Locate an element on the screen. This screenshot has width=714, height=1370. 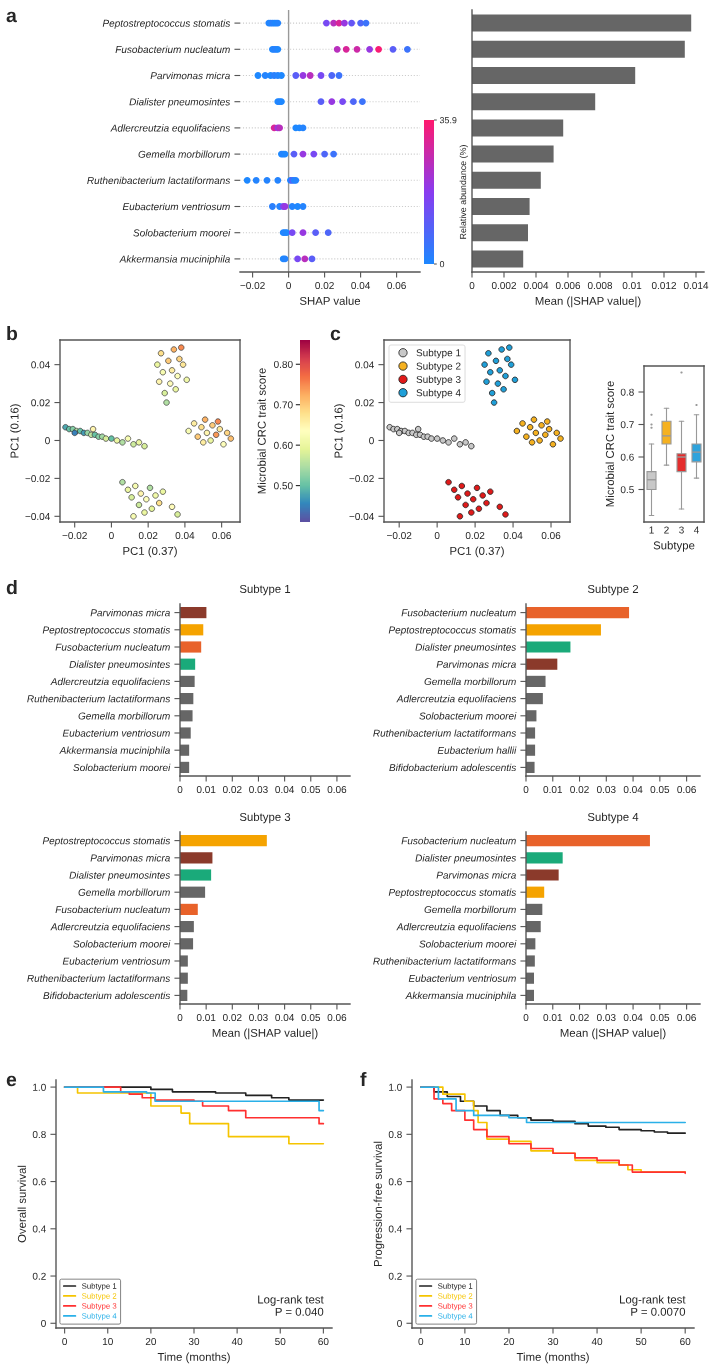
text: d is located at coordinates (11, 587).